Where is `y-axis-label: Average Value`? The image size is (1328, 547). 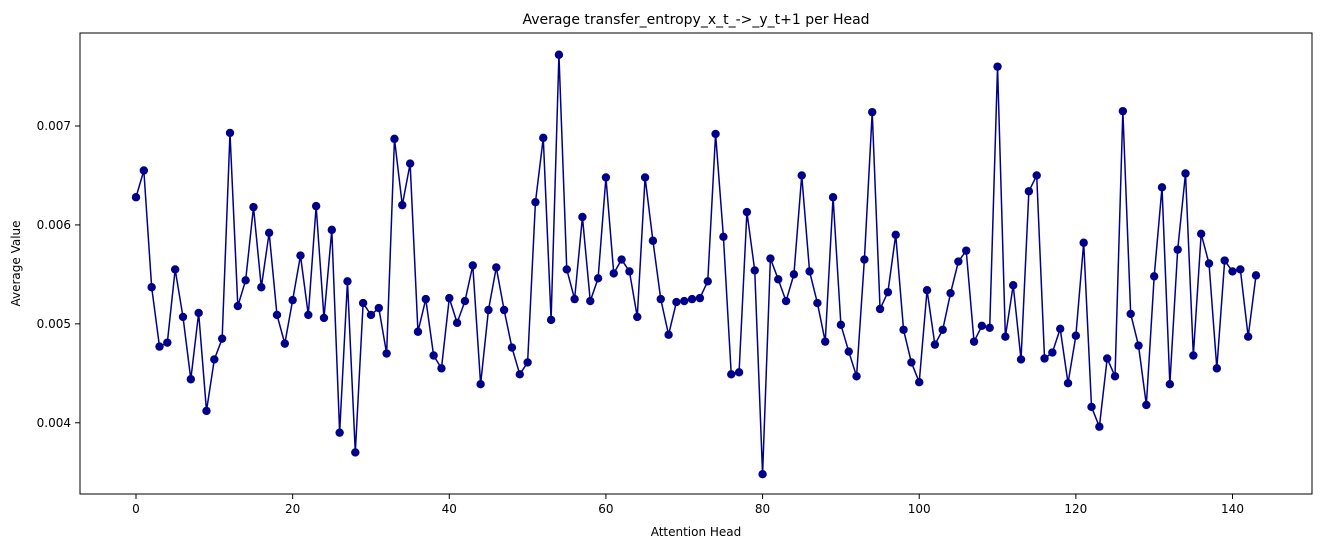
y-axis-label: Average Value is located at coordinates (16, 263).